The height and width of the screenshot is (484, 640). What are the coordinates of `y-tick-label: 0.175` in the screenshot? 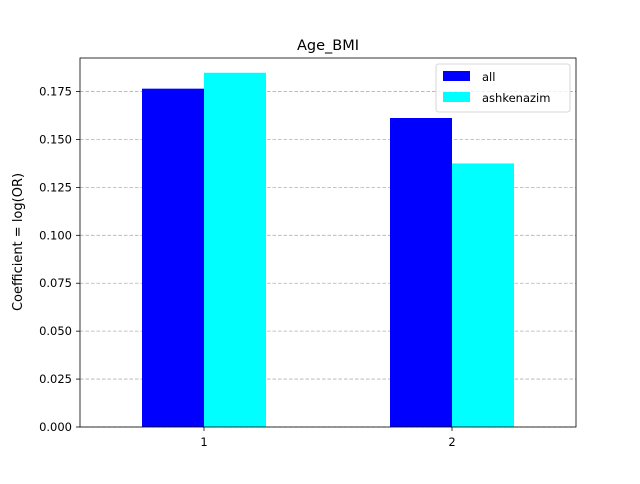 It's located at (55, 92).